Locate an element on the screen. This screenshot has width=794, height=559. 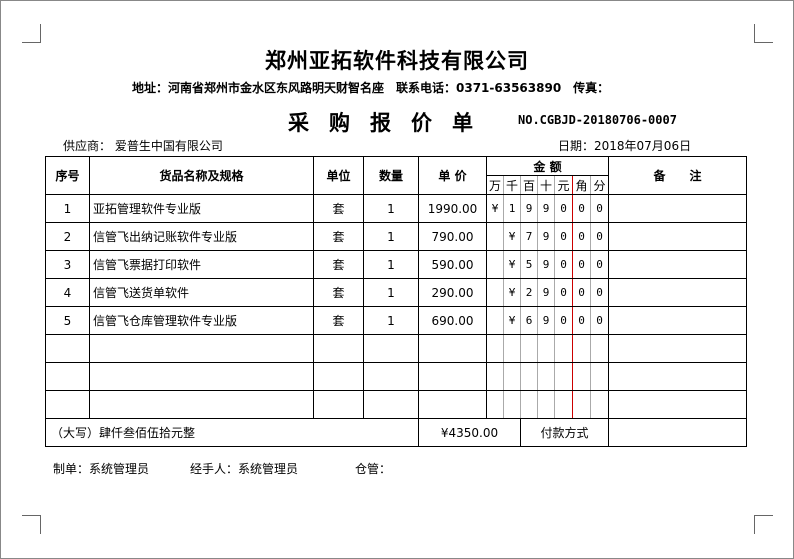
cell-name: 亚拓管理软件专业版 is located at coordinates (201, 208).